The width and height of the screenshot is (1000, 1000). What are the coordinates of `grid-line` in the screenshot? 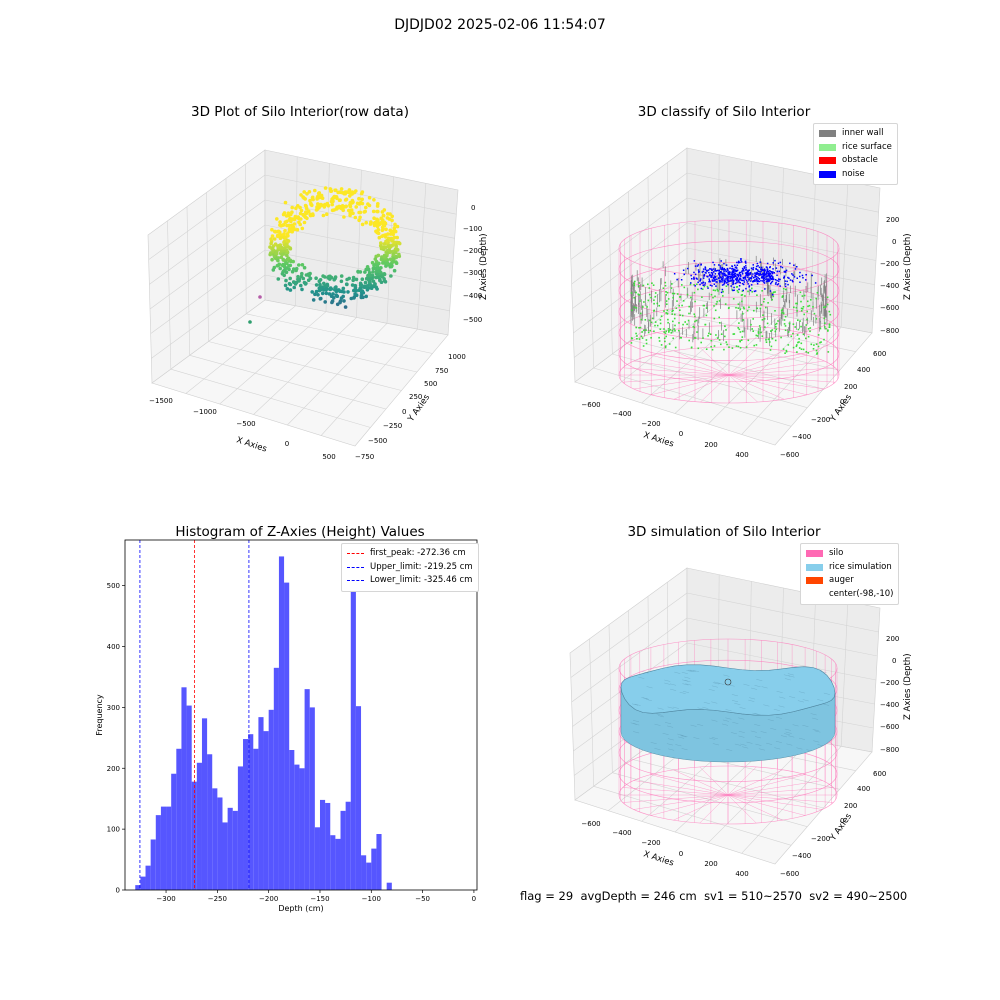 It's located at (339, 333).